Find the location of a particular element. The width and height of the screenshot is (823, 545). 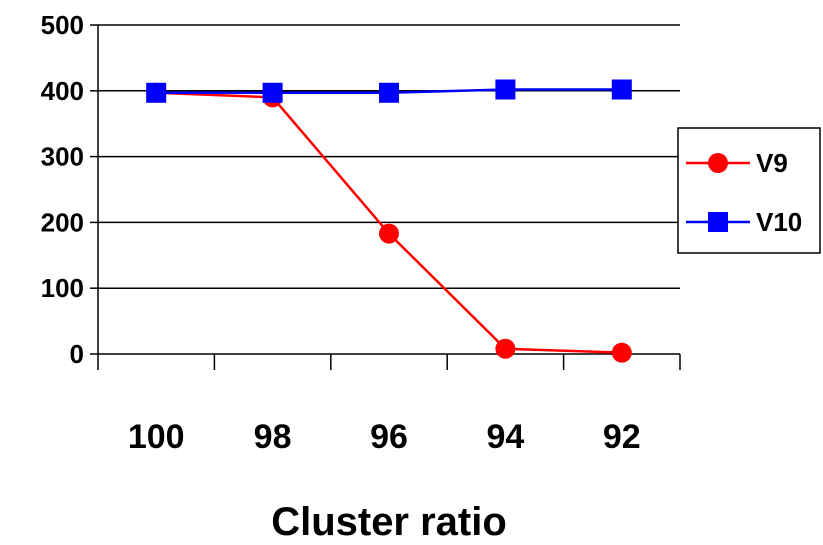

y-tick-labels: 0 100 200 300 400 500 is located at coordinates (62, 189).